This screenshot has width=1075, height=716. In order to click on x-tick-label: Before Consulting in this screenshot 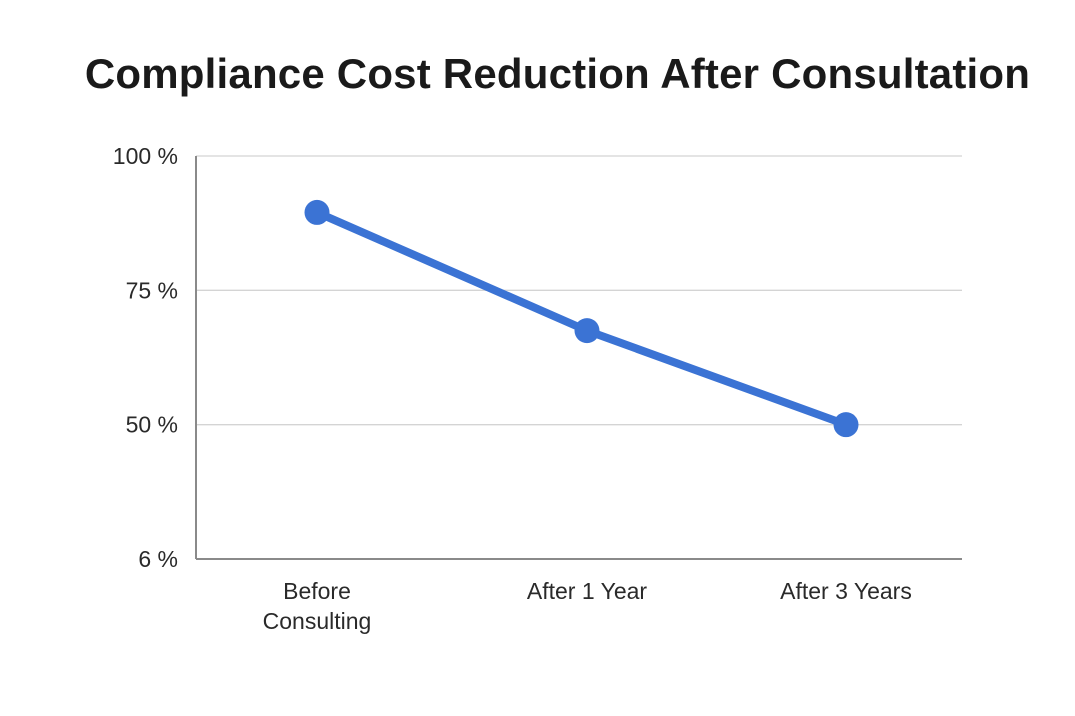, I will do `click(317, 606)`.